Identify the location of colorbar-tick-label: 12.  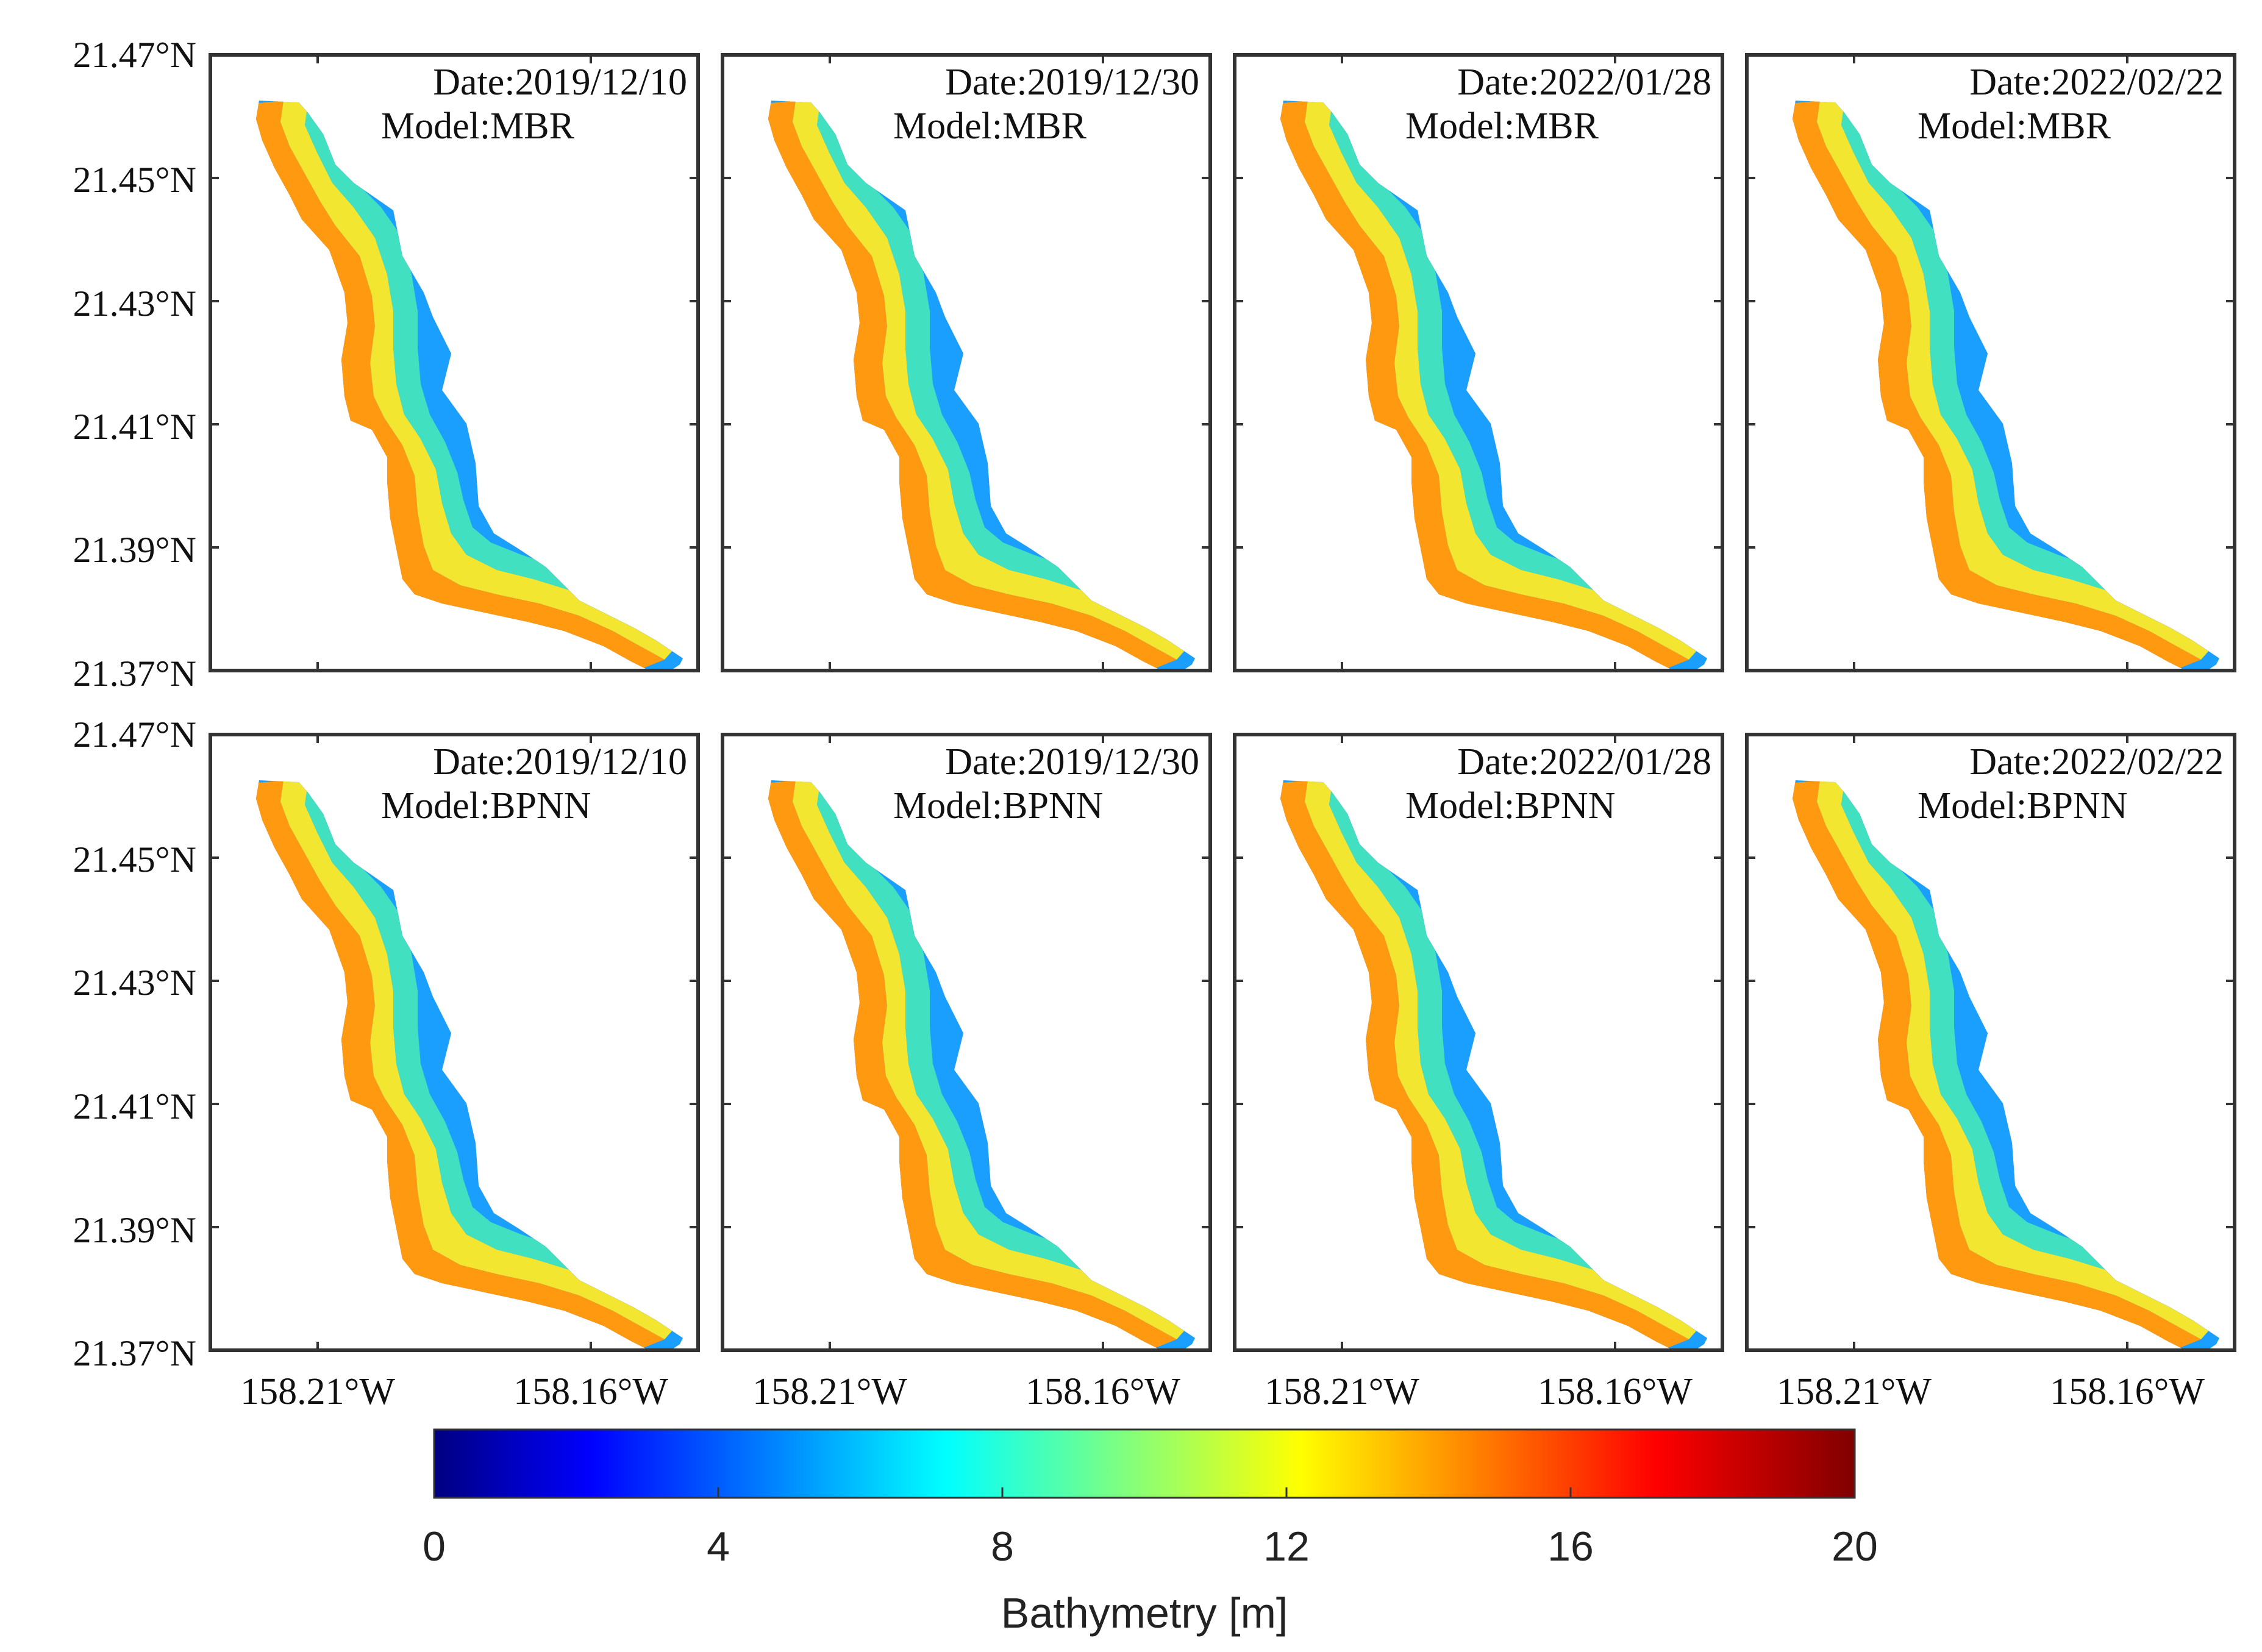
(1286, 1546).